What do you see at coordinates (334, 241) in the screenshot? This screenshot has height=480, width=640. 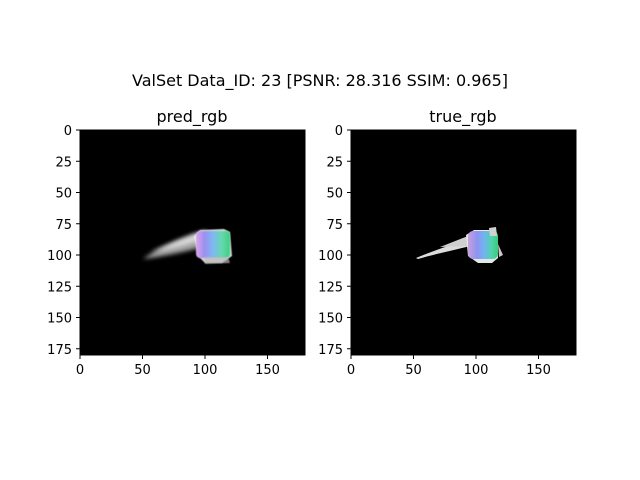 I see `y-axis-true-rgb: 0 25 50 75 100 125 150 175` at bounding box center [334, 241].